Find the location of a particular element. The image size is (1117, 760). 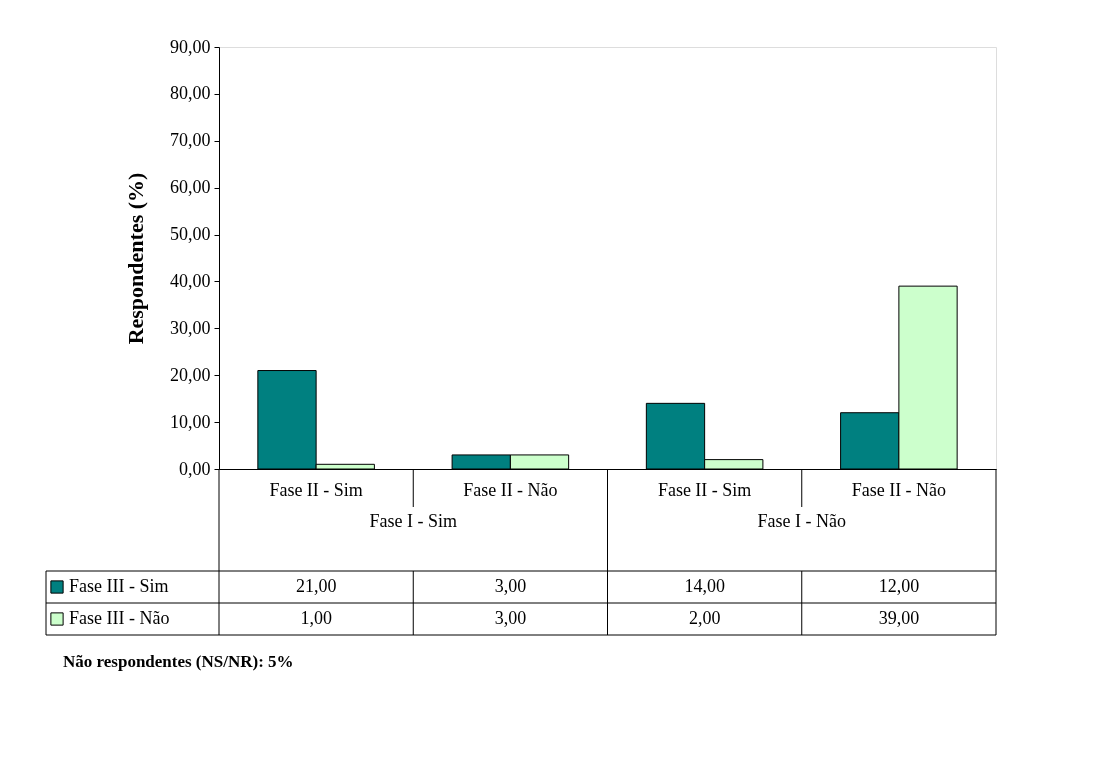

text: Não respondentes (NS/NR): 5% is located at coordinates (178, 661).